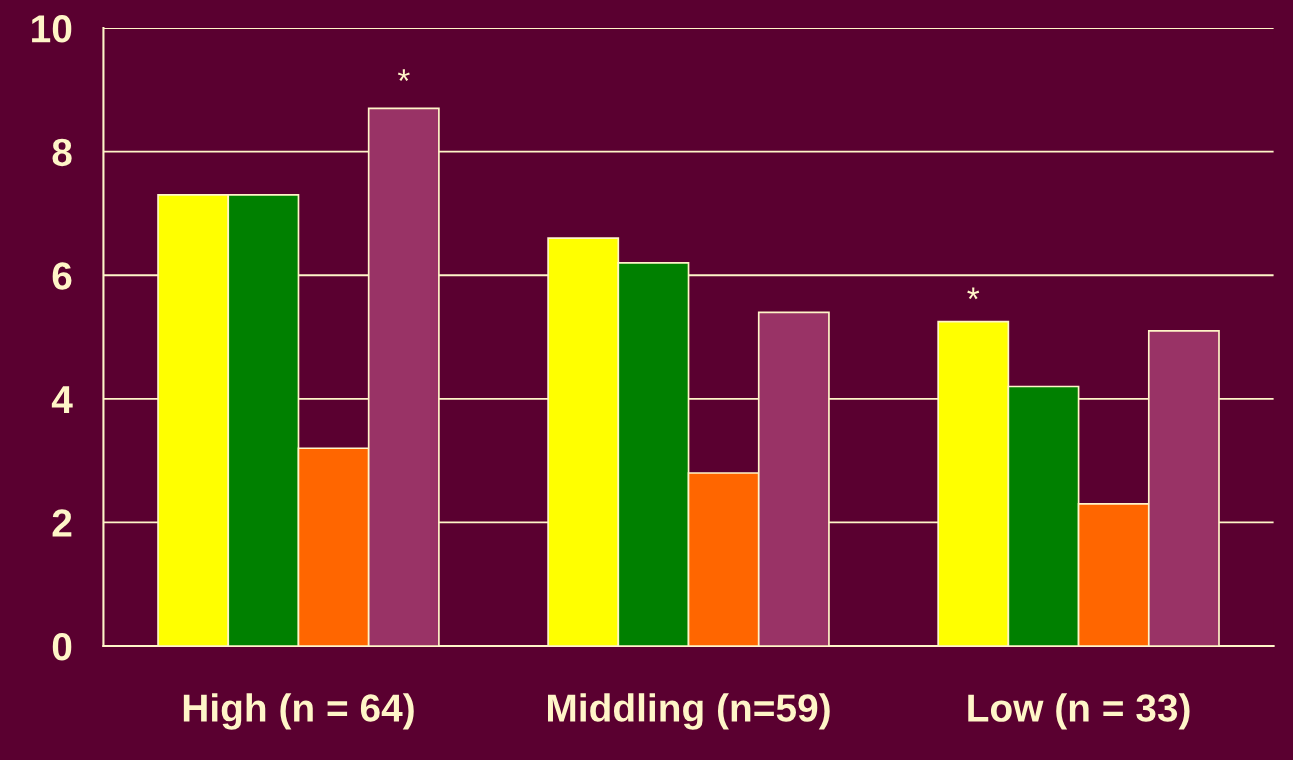 This screenshot has width=1293, height=760. What do you see at coordinates (52, 29) in the screenshot?
I see `y-tick-label: 10` at bounding box center [52, 29].